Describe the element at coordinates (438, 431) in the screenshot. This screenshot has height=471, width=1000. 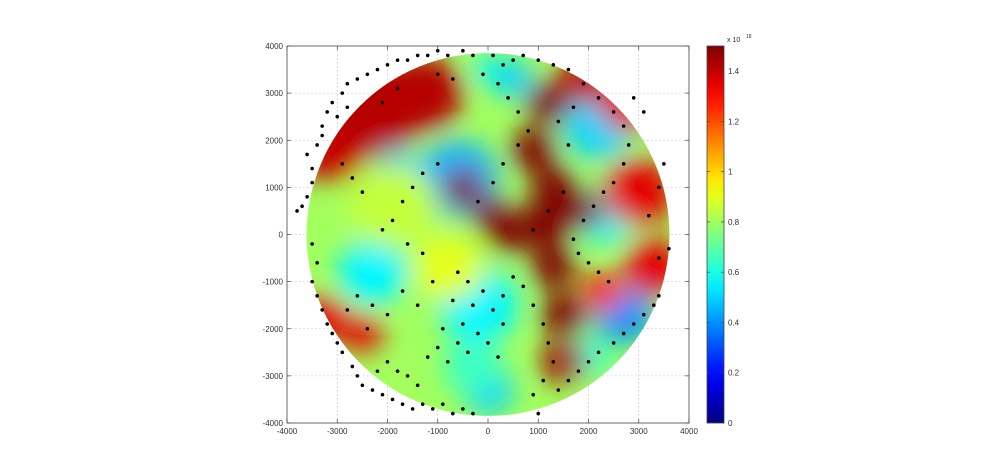
I see `x-tick-label: -1000` at that location.